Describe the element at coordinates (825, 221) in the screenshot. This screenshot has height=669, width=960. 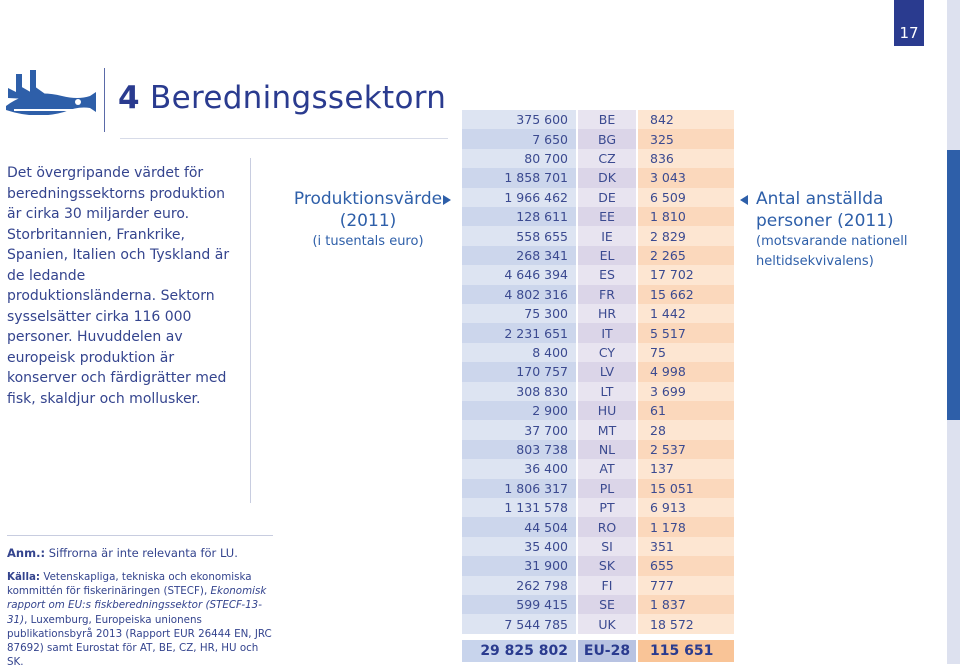
I see `employment-year: personer (2011)` at that location.